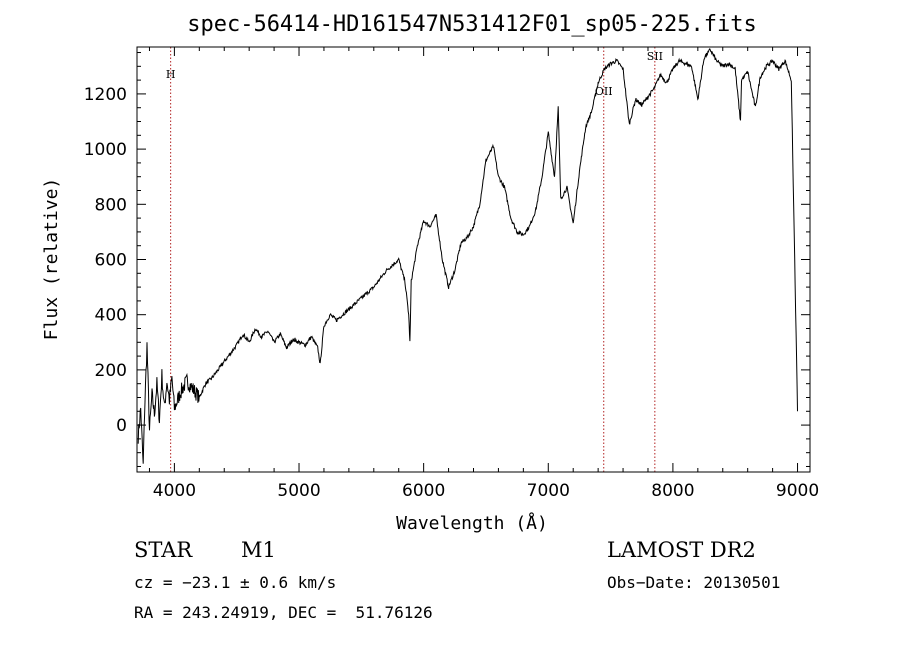 The width and height of the screenshot is (900, 649). I want to click on y-tick-label: 0, so click(121, 426).